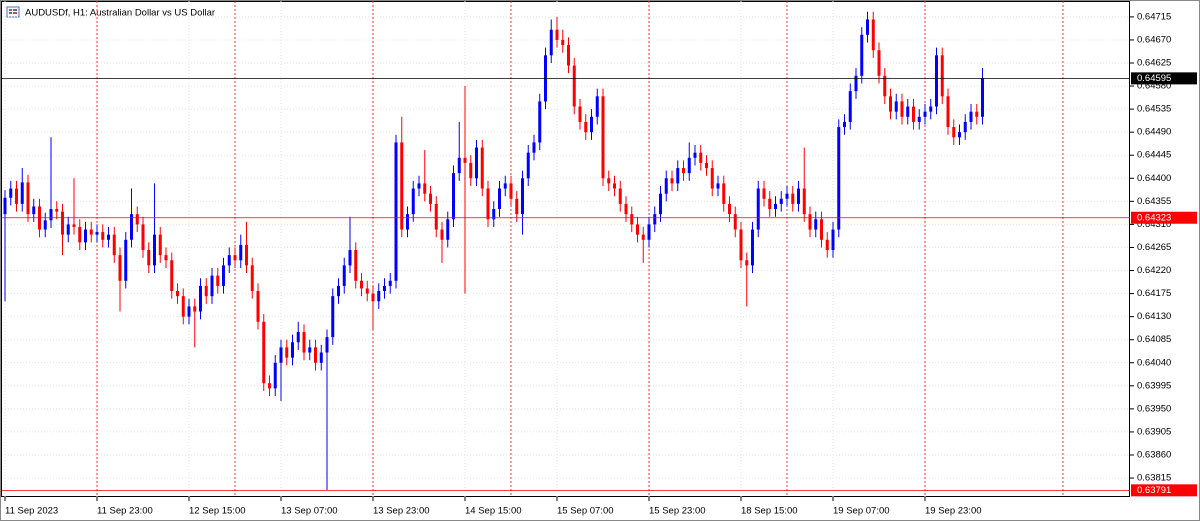  Describe the element at coordinates (13, 12) in the screenshot. I see `chart-icon` at that location.